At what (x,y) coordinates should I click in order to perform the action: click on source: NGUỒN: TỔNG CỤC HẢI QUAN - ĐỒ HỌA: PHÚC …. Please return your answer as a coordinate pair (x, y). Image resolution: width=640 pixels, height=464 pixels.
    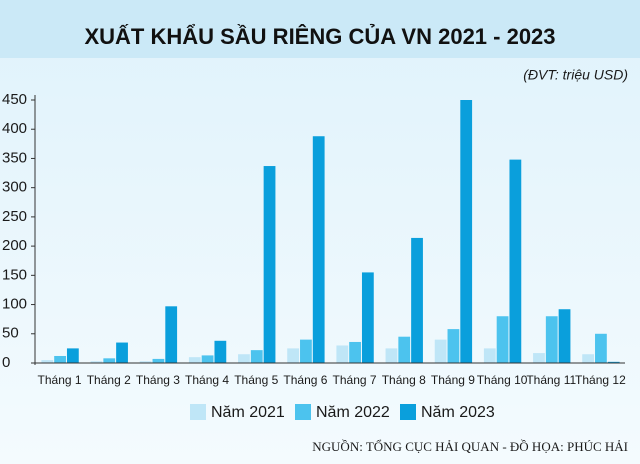
    Looking at the image, I should click on (470, 446).